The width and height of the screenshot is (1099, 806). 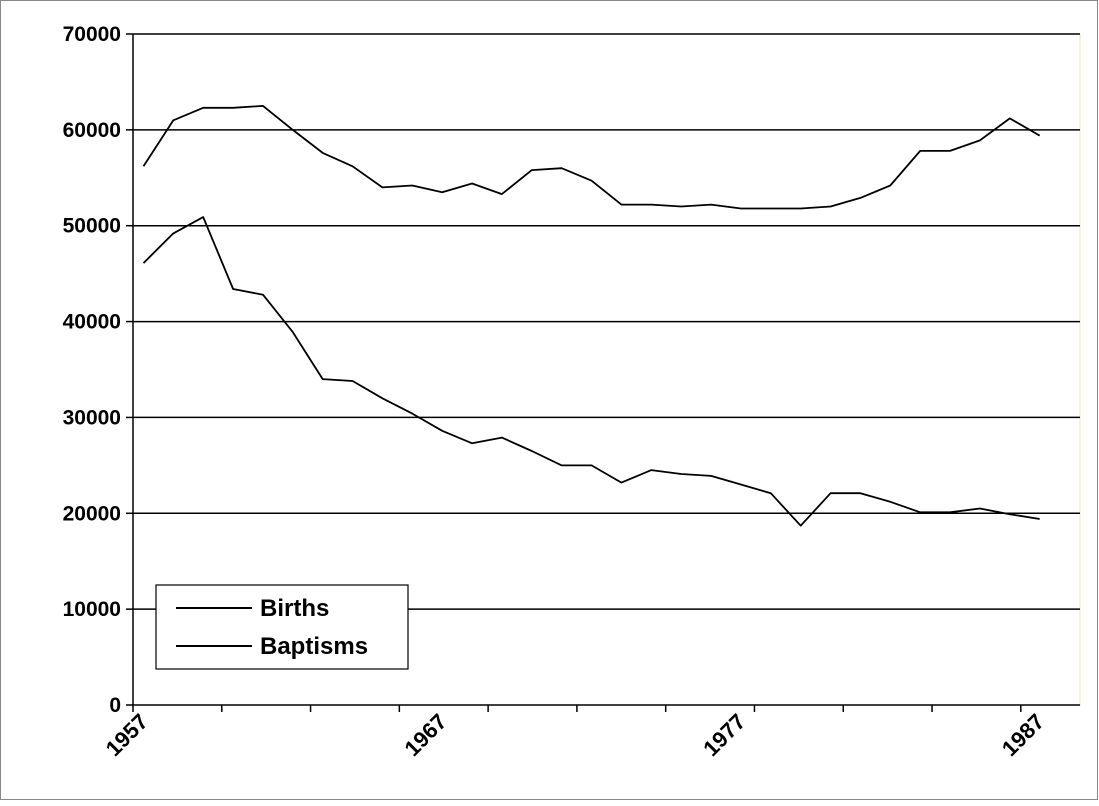 I want to click on y-tick-label: 70000, so click(x=92, y=34).